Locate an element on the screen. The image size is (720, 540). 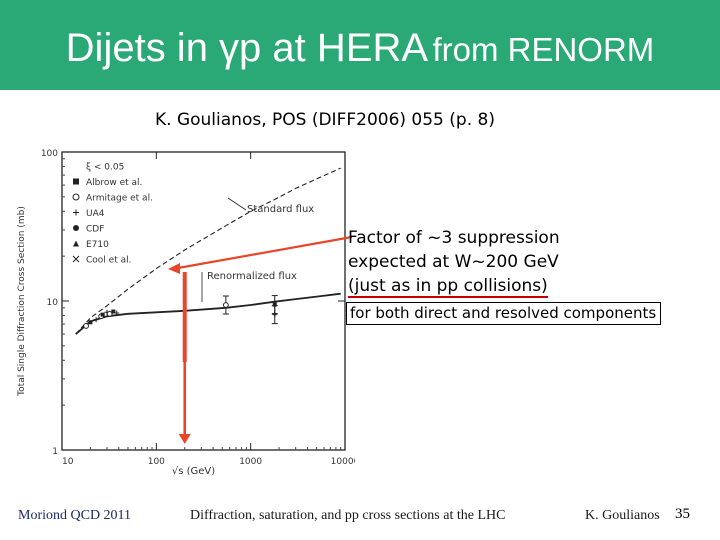
plot-annotations: Standard flux Renormalized flux is located at coordinates (257, 249).